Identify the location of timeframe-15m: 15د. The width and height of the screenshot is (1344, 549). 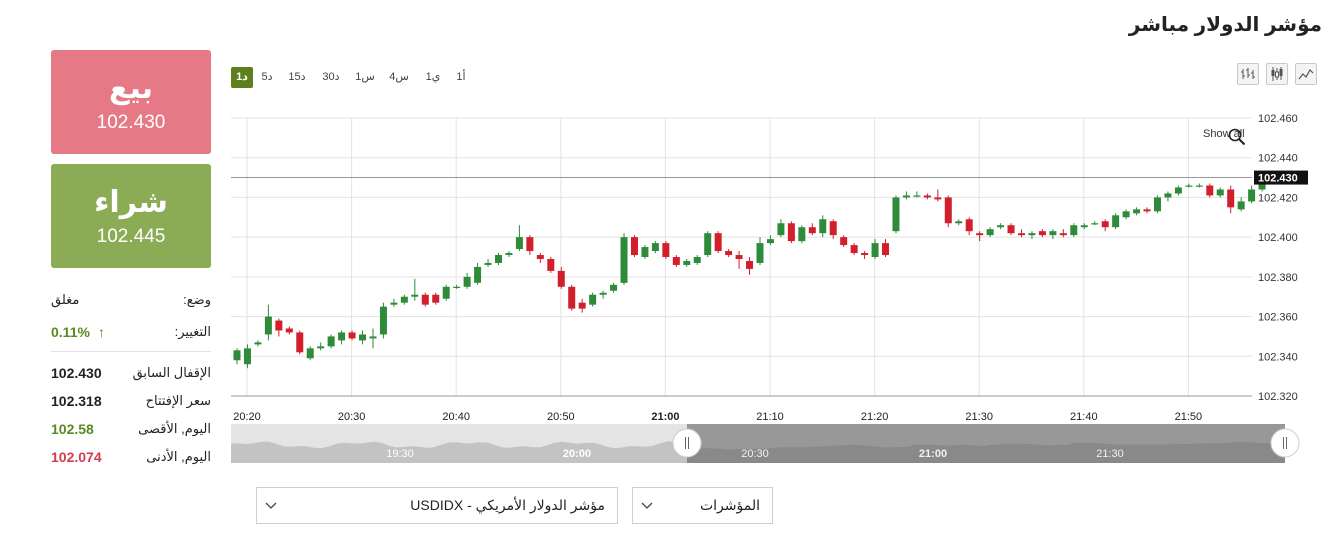
(297, 77).